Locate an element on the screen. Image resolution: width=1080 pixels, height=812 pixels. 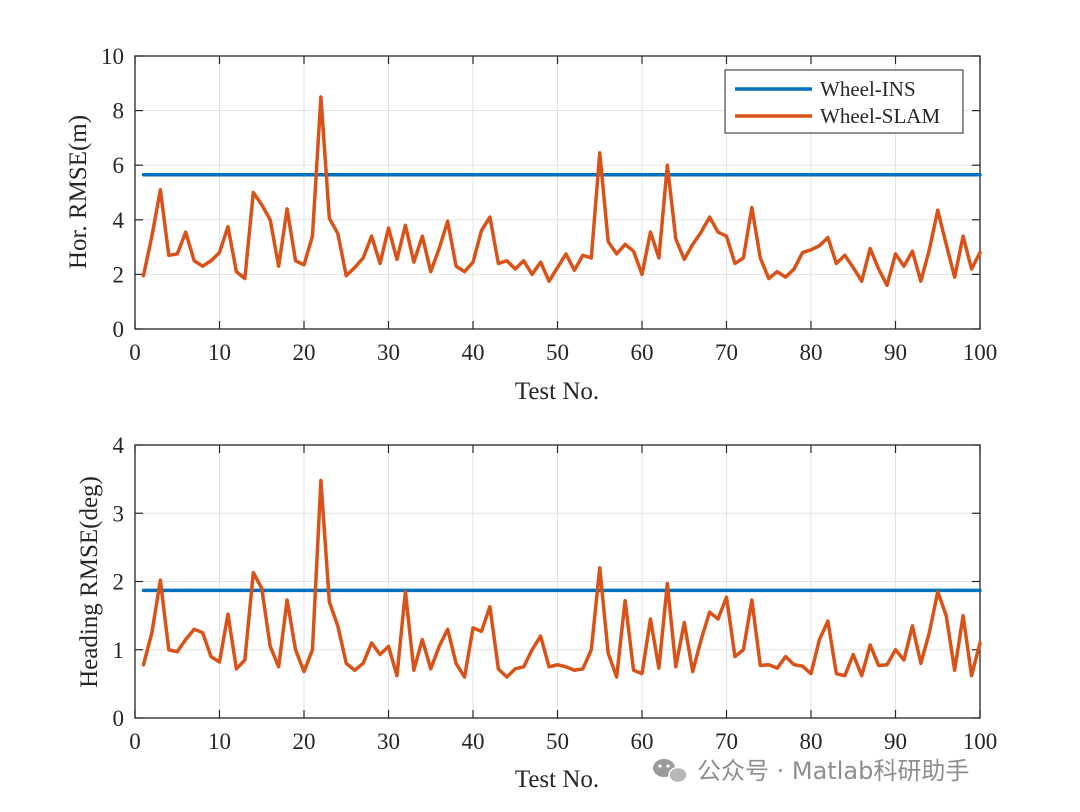
legend-label-wheel-slam: Wheel-SLAM is located at coordinates (880, 116).